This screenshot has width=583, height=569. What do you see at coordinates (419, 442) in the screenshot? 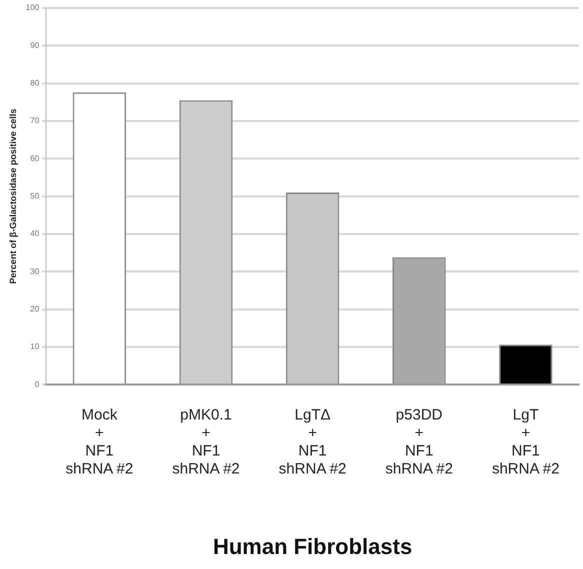
I see `x-tick-label: p53DD + NF1 shRNA #2` at bounding box center [419, 442].